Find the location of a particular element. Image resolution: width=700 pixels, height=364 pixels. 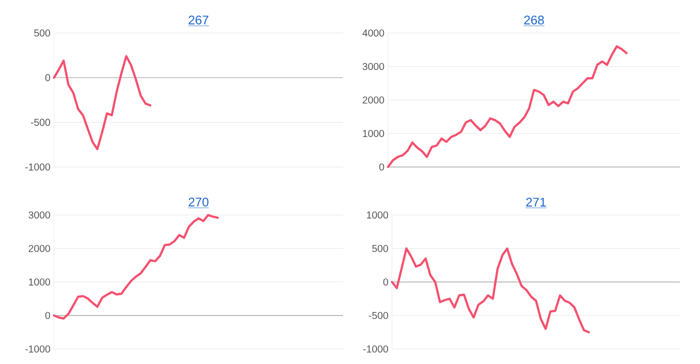

y-tick-label: 4000 is located at coordinates (373, 33).